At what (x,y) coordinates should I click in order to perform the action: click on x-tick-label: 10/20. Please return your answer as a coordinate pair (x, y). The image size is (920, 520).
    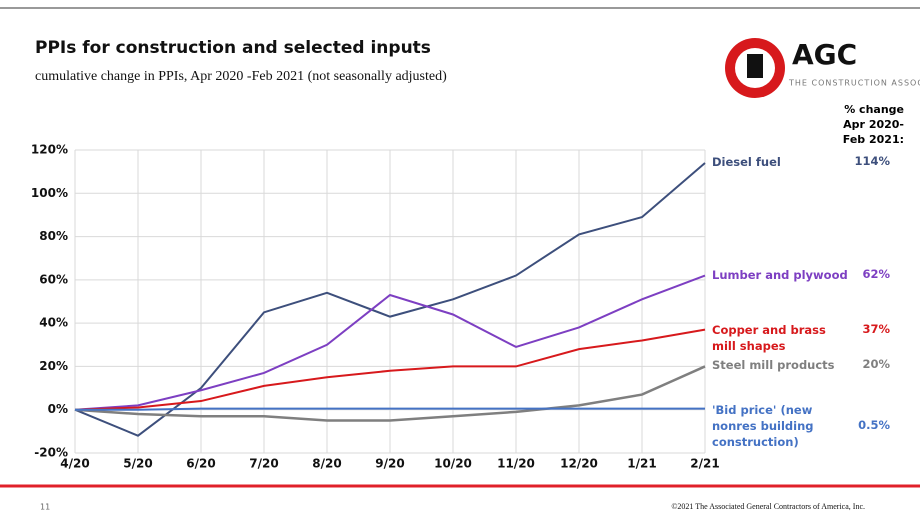
    Looking at the image, I should click on (453, 464).